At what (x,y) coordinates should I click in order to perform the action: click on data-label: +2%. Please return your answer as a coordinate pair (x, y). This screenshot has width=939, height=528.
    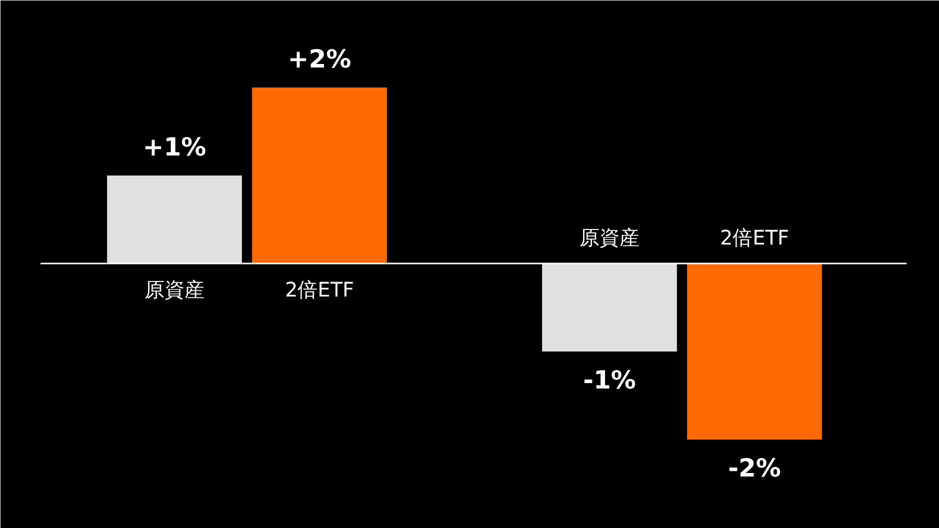
    Looking at the image, I should click on (320, 59).